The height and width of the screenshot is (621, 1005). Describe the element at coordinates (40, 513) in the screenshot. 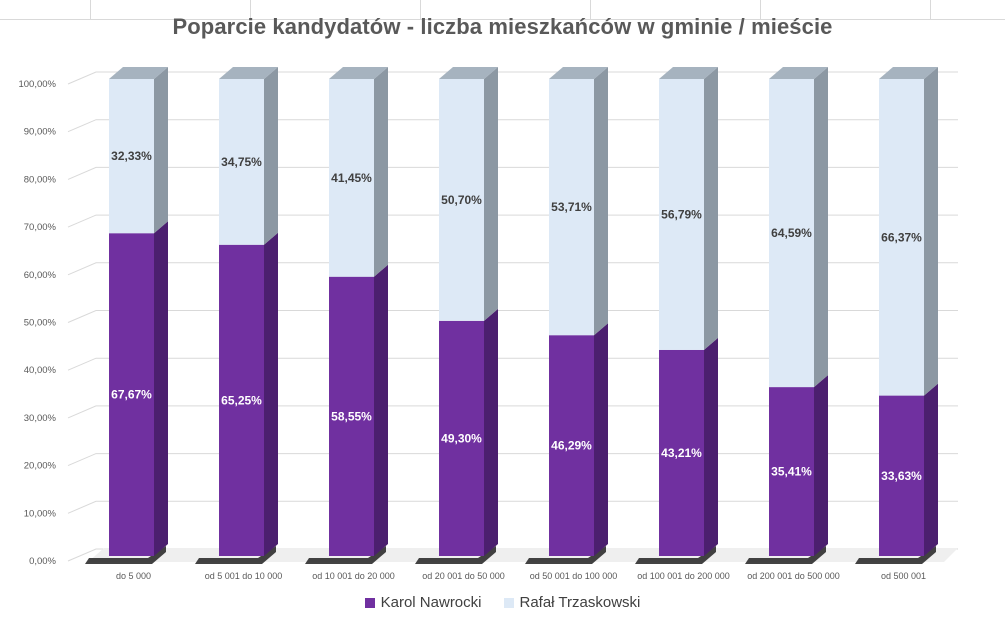

I see `y-tick-label: 10,00%` at that location.